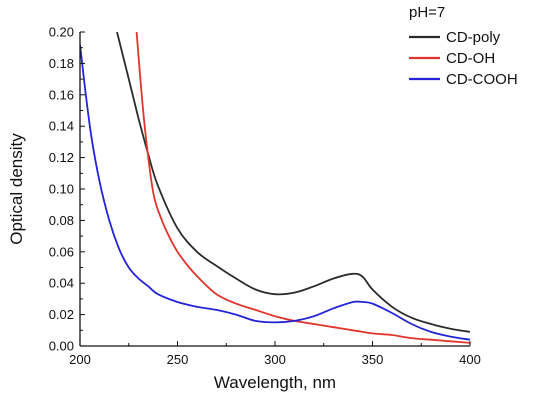 The image size is (550, 402). I want to click on y-tick-label: 0.12, so click(61, 157).